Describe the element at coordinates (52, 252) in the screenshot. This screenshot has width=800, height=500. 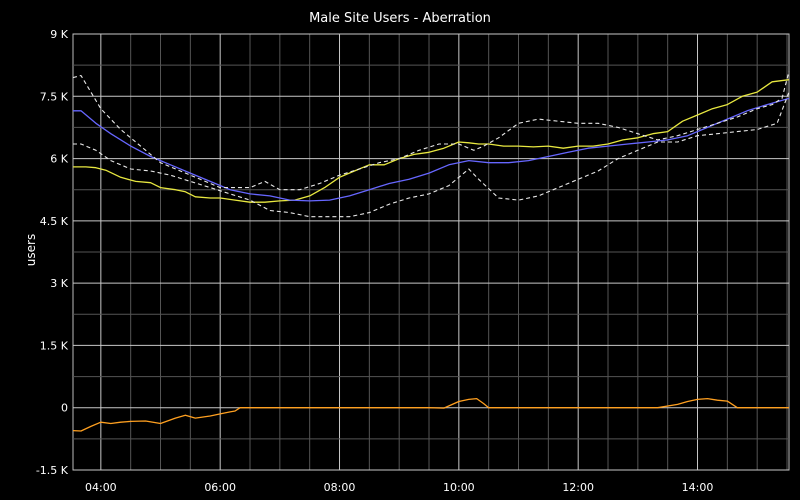
I see `y-axis-ticks: -1.5 K 0 1.5 K 3 K 4.5 K 6 K 7.5 K 9 K` at that location.